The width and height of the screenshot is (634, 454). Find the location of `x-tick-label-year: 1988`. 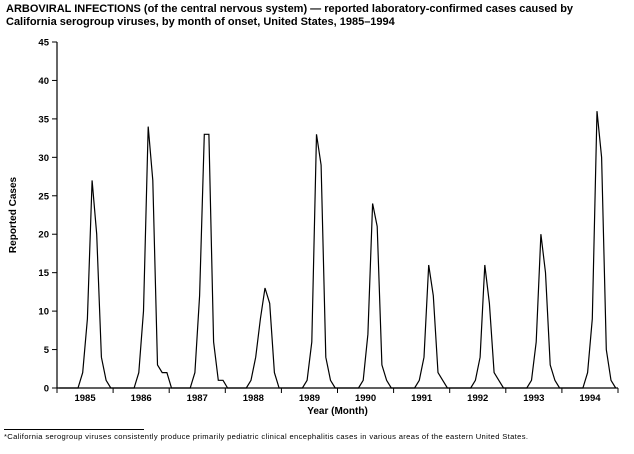

x-tick-label-year: 1988 is located at coordinates (253, 398).